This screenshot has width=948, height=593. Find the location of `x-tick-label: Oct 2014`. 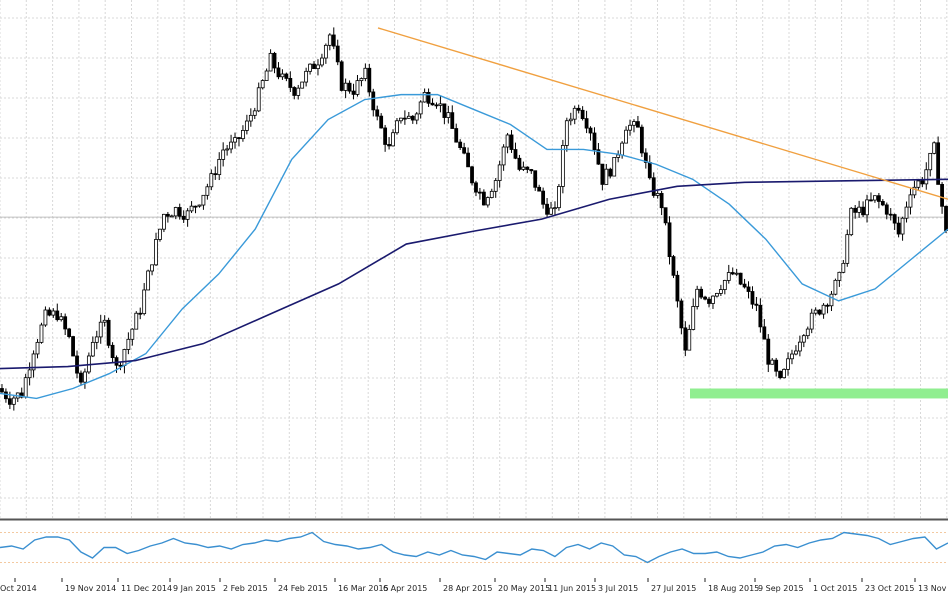

x-tick-label: Oct 2014 is located at coordinates (18, 588).